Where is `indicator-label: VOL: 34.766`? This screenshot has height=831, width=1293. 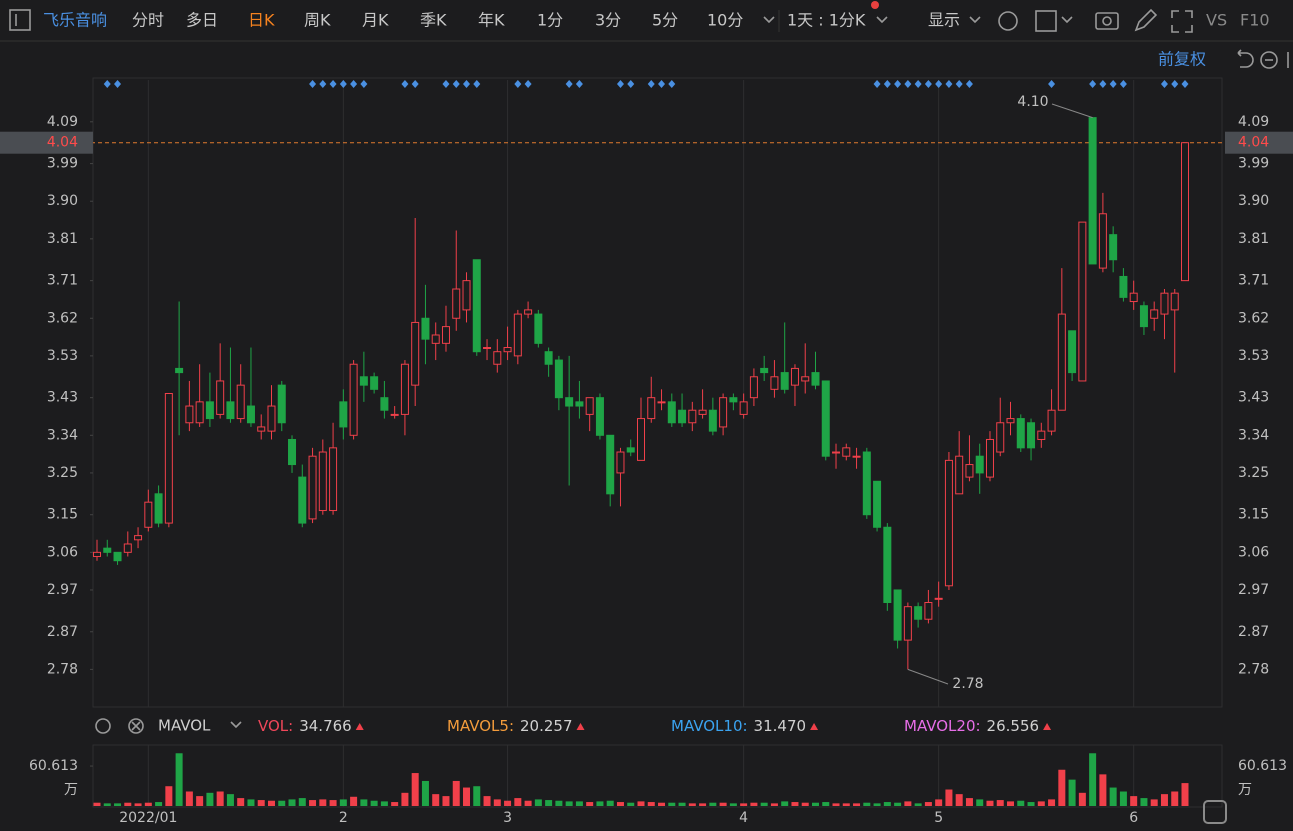
indicator-label: VOL: 34.766 is located at coordinates (305, 726).